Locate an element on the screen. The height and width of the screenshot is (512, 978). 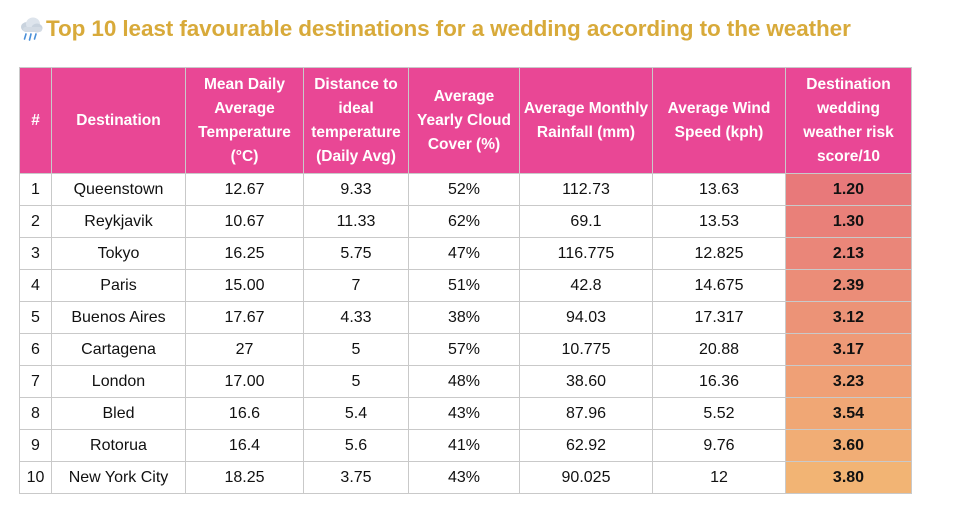
cell-rainfall: 94.03 is located at coordinates (586, 317).